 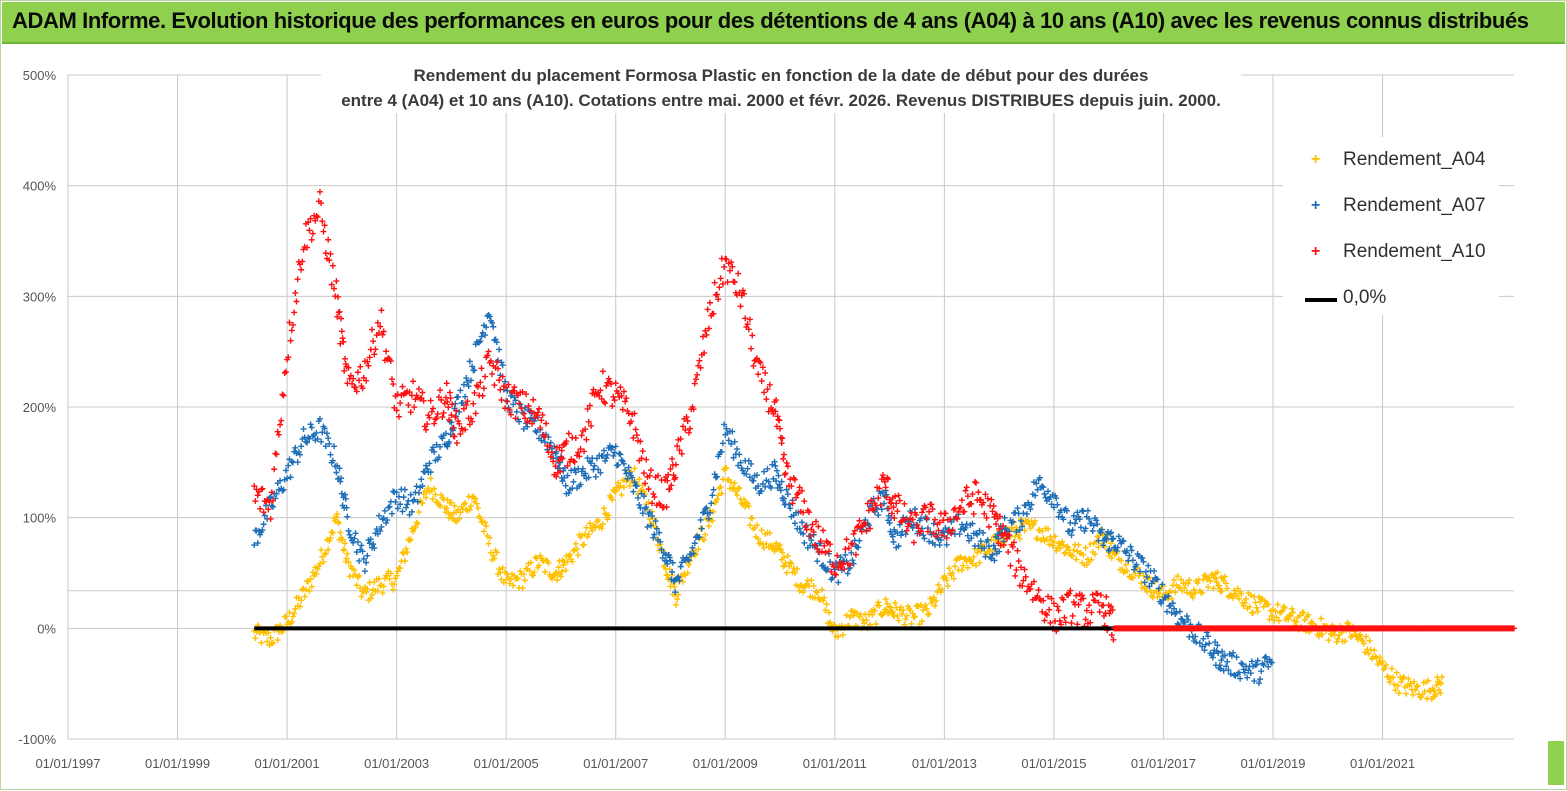 What do you see at coordinates (1316, 251) in the screenshot?
I see `legend-plus-icon: +` at bounding box center [1316, 251].